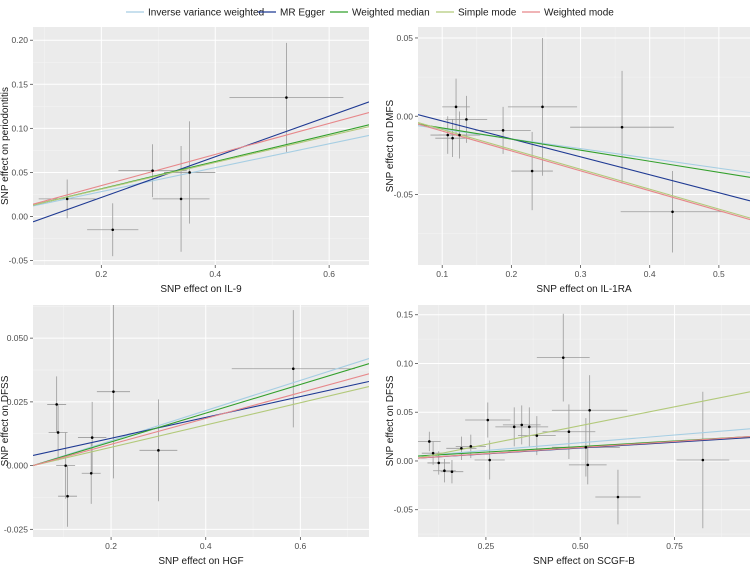 Image resolution: width=750 pixels, height=564 pixels. What do you see at coordinates (292, 13) in the screenshot?
I see `legend-item-mr-egger: MR Egger` at bounding box center [292, 13].